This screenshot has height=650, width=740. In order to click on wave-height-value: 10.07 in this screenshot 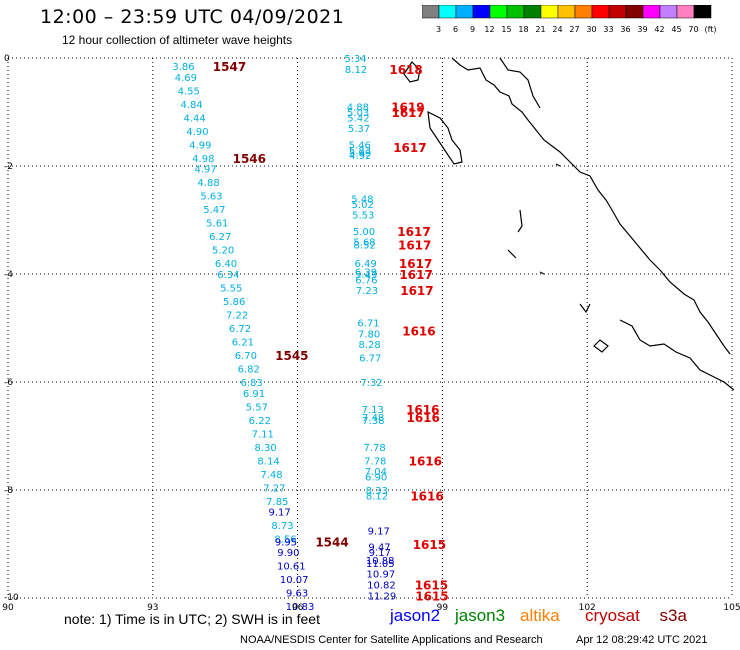, I will do `click(294, 580)`.